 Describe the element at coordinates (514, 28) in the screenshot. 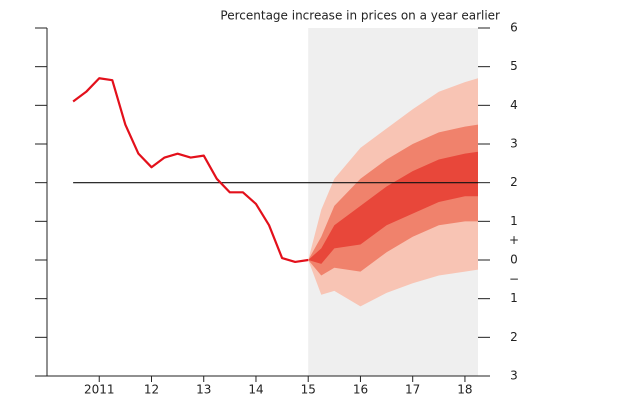

I see `y-tick-label: 6` at that location.